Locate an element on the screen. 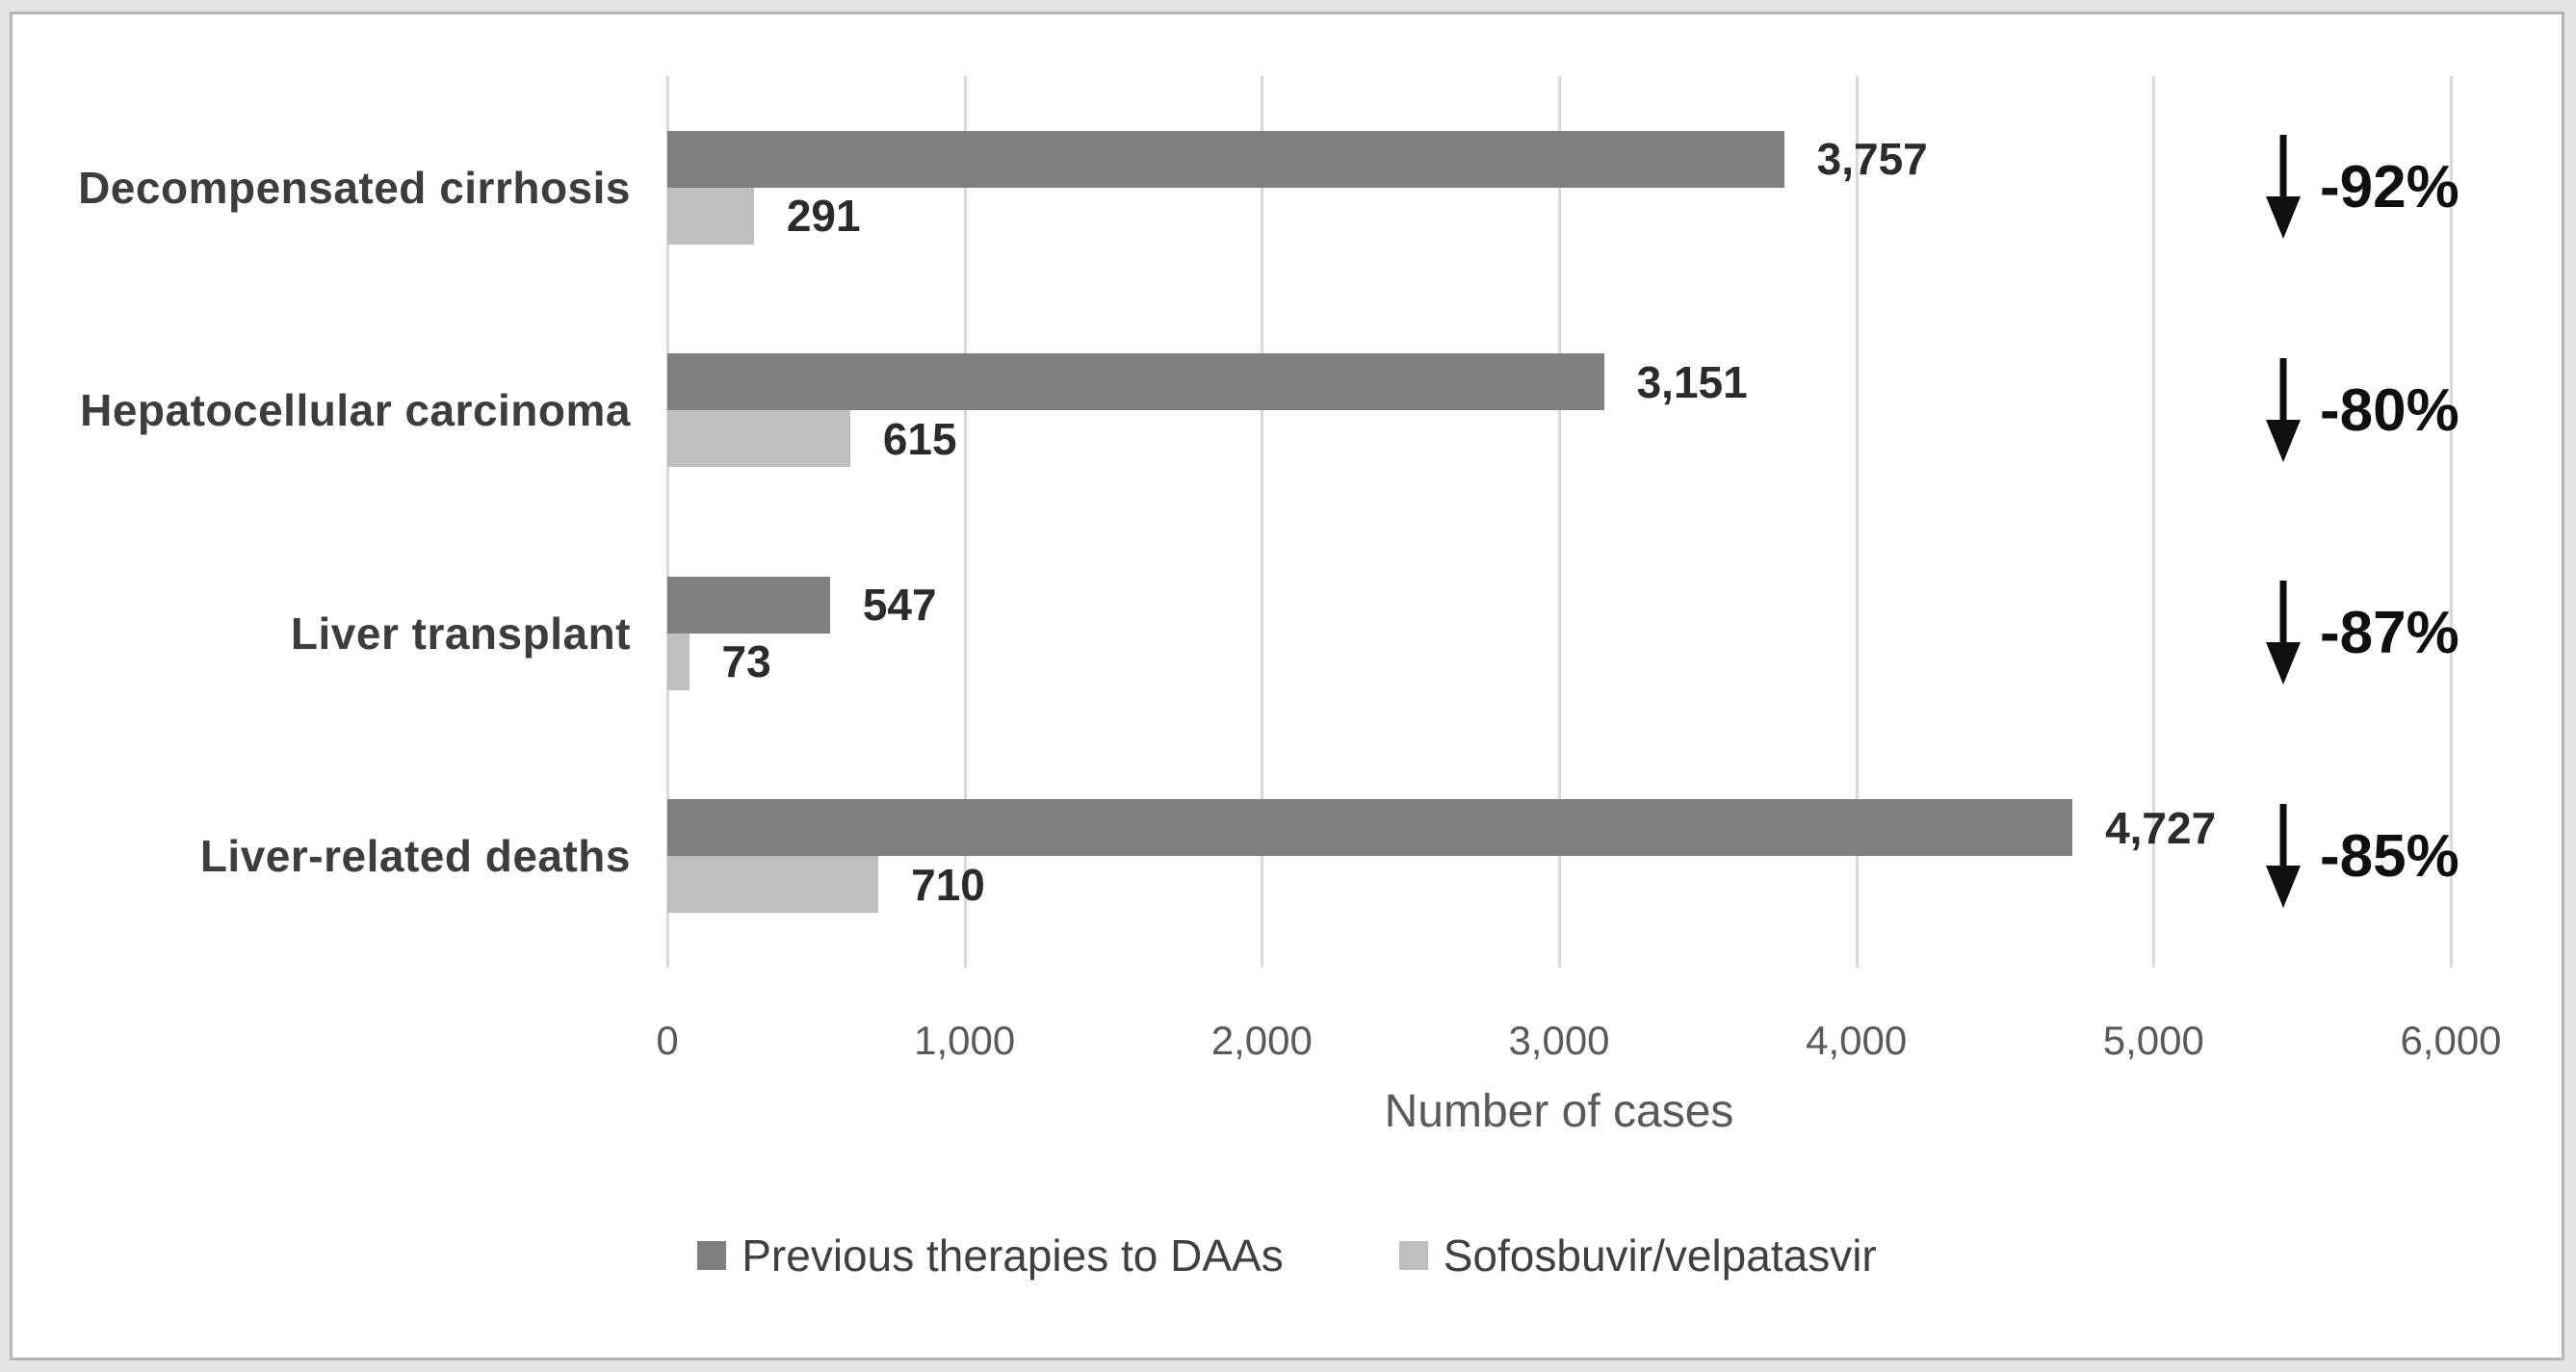 The height and width of the screenshot is (1372, 2576). x-tick-label: 2,000 is located at coordinates (1261, 1040).